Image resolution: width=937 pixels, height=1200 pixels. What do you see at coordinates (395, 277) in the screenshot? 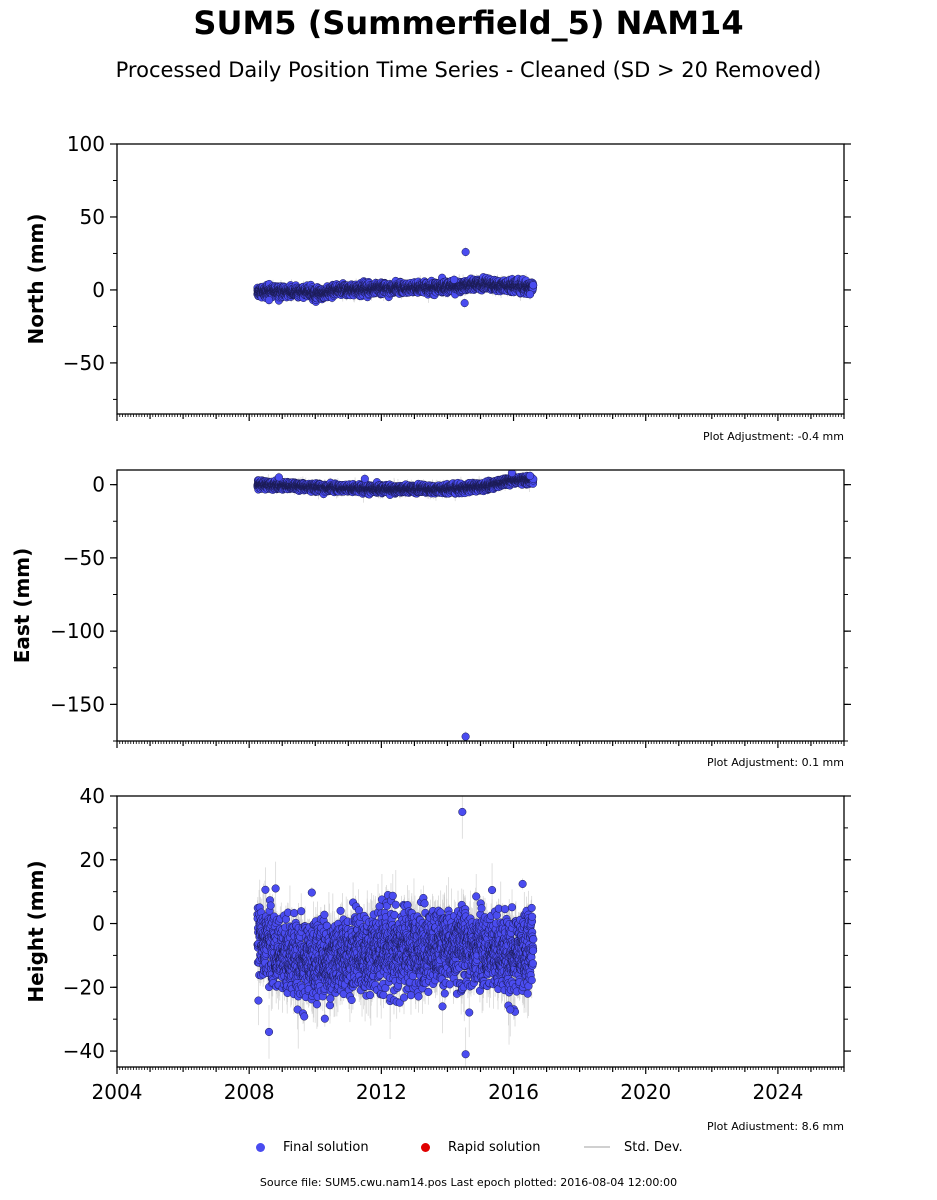
I see `data-points` at bounding box center [395, 277].